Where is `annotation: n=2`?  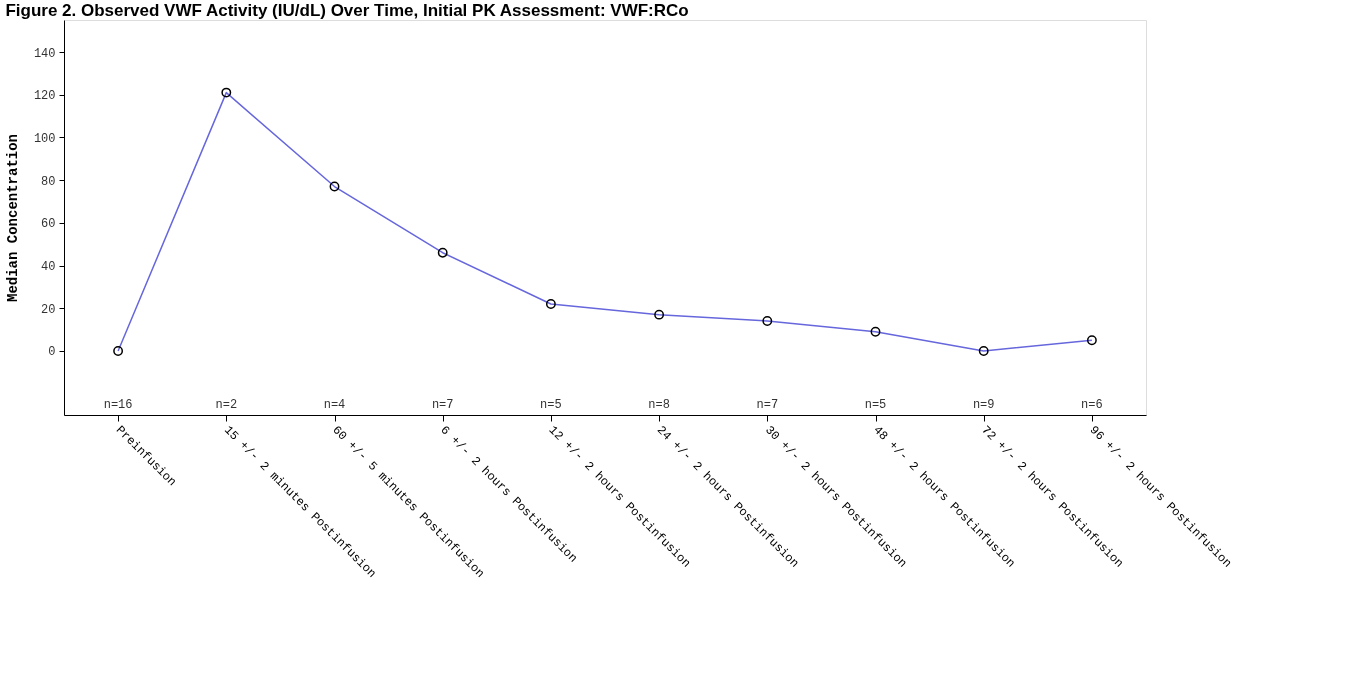 annotation: n=2 is located at coordinates (226, 405).